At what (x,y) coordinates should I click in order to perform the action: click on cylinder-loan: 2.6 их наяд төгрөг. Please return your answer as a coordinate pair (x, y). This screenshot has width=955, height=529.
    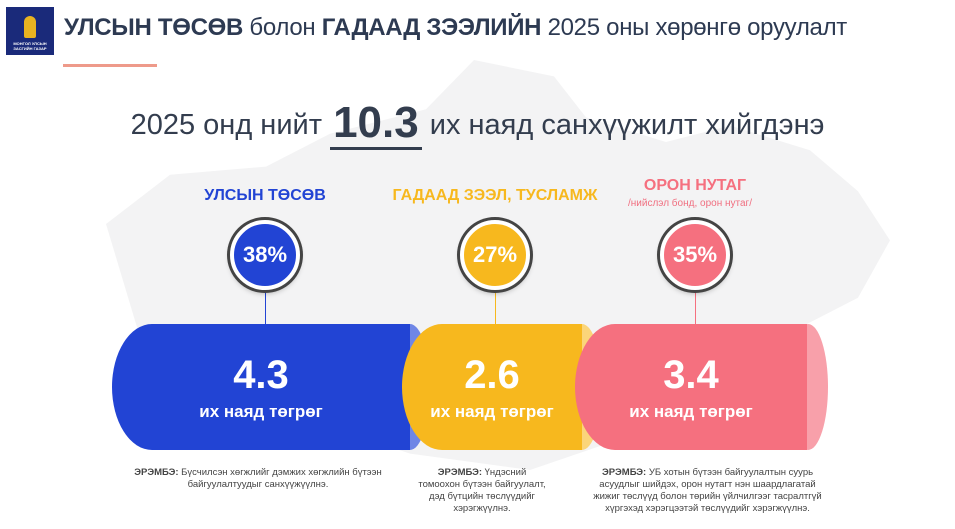
    Looking at the image, I should click on (492, 387).